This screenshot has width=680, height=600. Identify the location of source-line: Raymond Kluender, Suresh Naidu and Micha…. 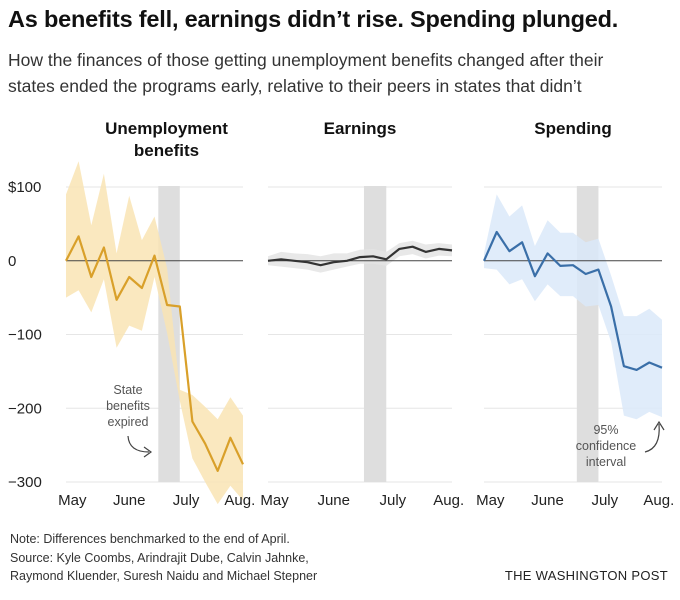
(164, 576).